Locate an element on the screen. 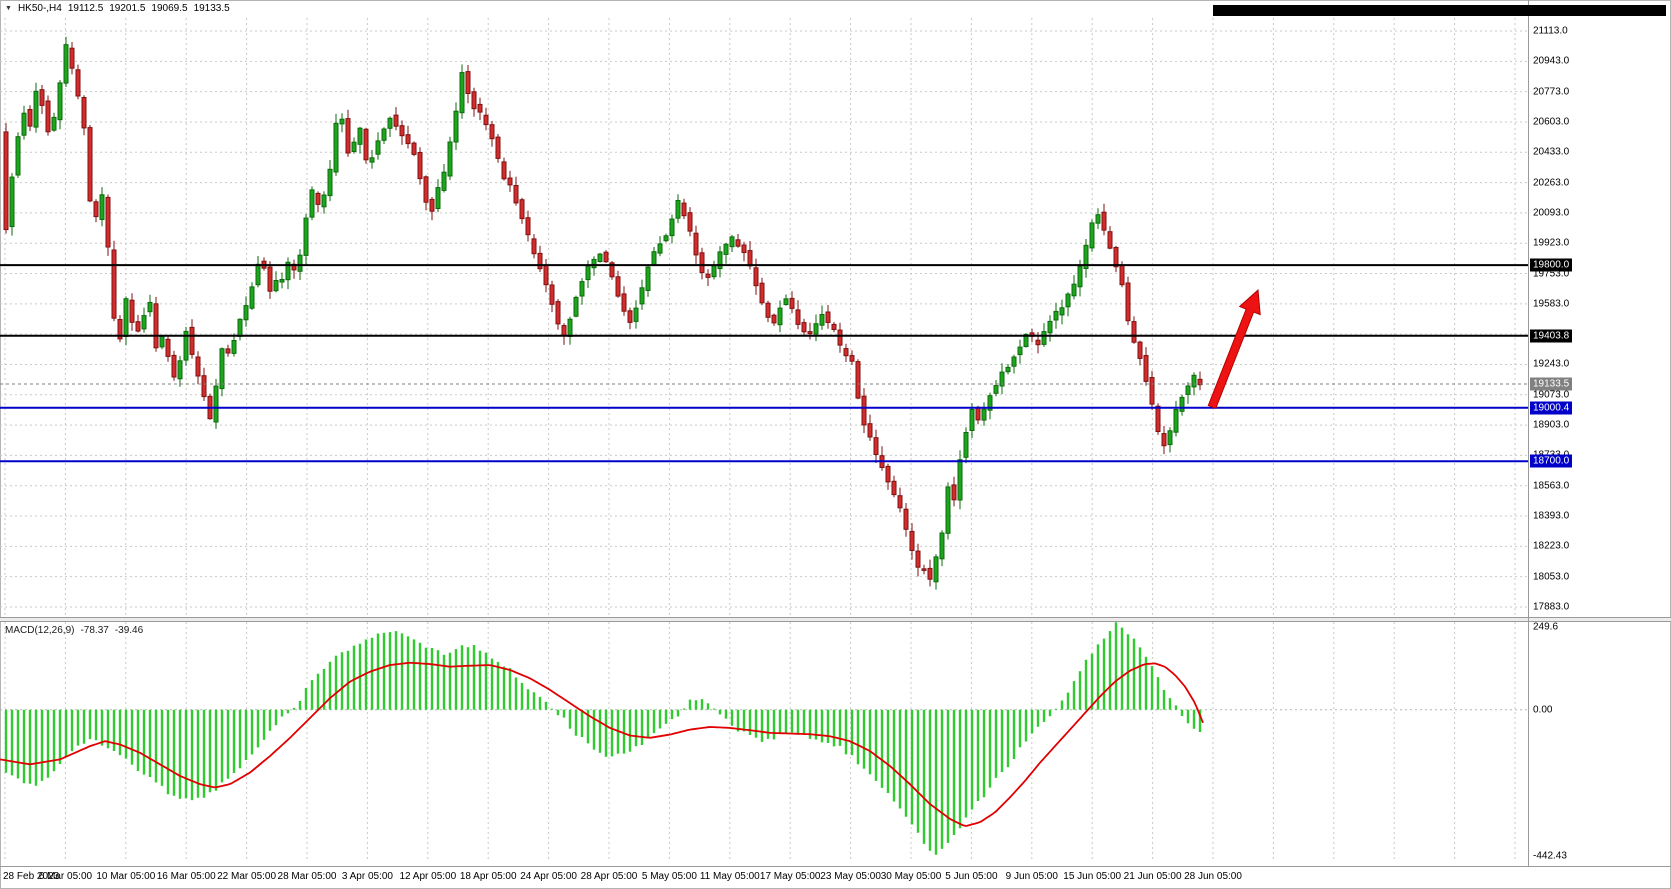 This screenshot has width=1671, height=889. macd-indicator-label: MACD(12,26,9) -78.37 -39.46 is located at coordinates (74, 630).